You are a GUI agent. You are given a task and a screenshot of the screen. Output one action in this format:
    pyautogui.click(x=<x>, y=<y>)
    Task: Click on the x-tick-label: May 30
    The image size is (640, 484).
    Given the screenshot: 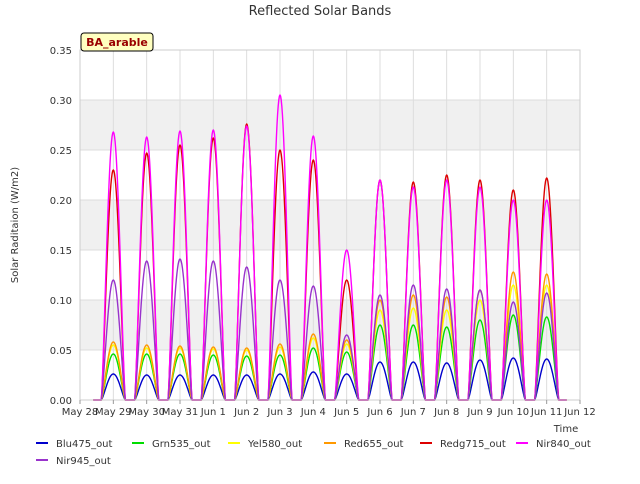 What is the action you would take?
    pyautogui.click(x=146, y=412)
    